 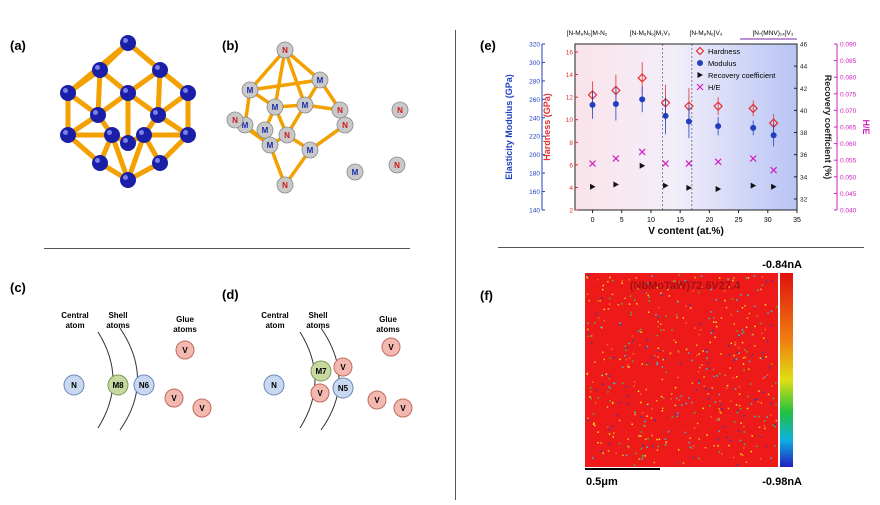 I want to click on svg-text: V, so click(x=320, y=393).